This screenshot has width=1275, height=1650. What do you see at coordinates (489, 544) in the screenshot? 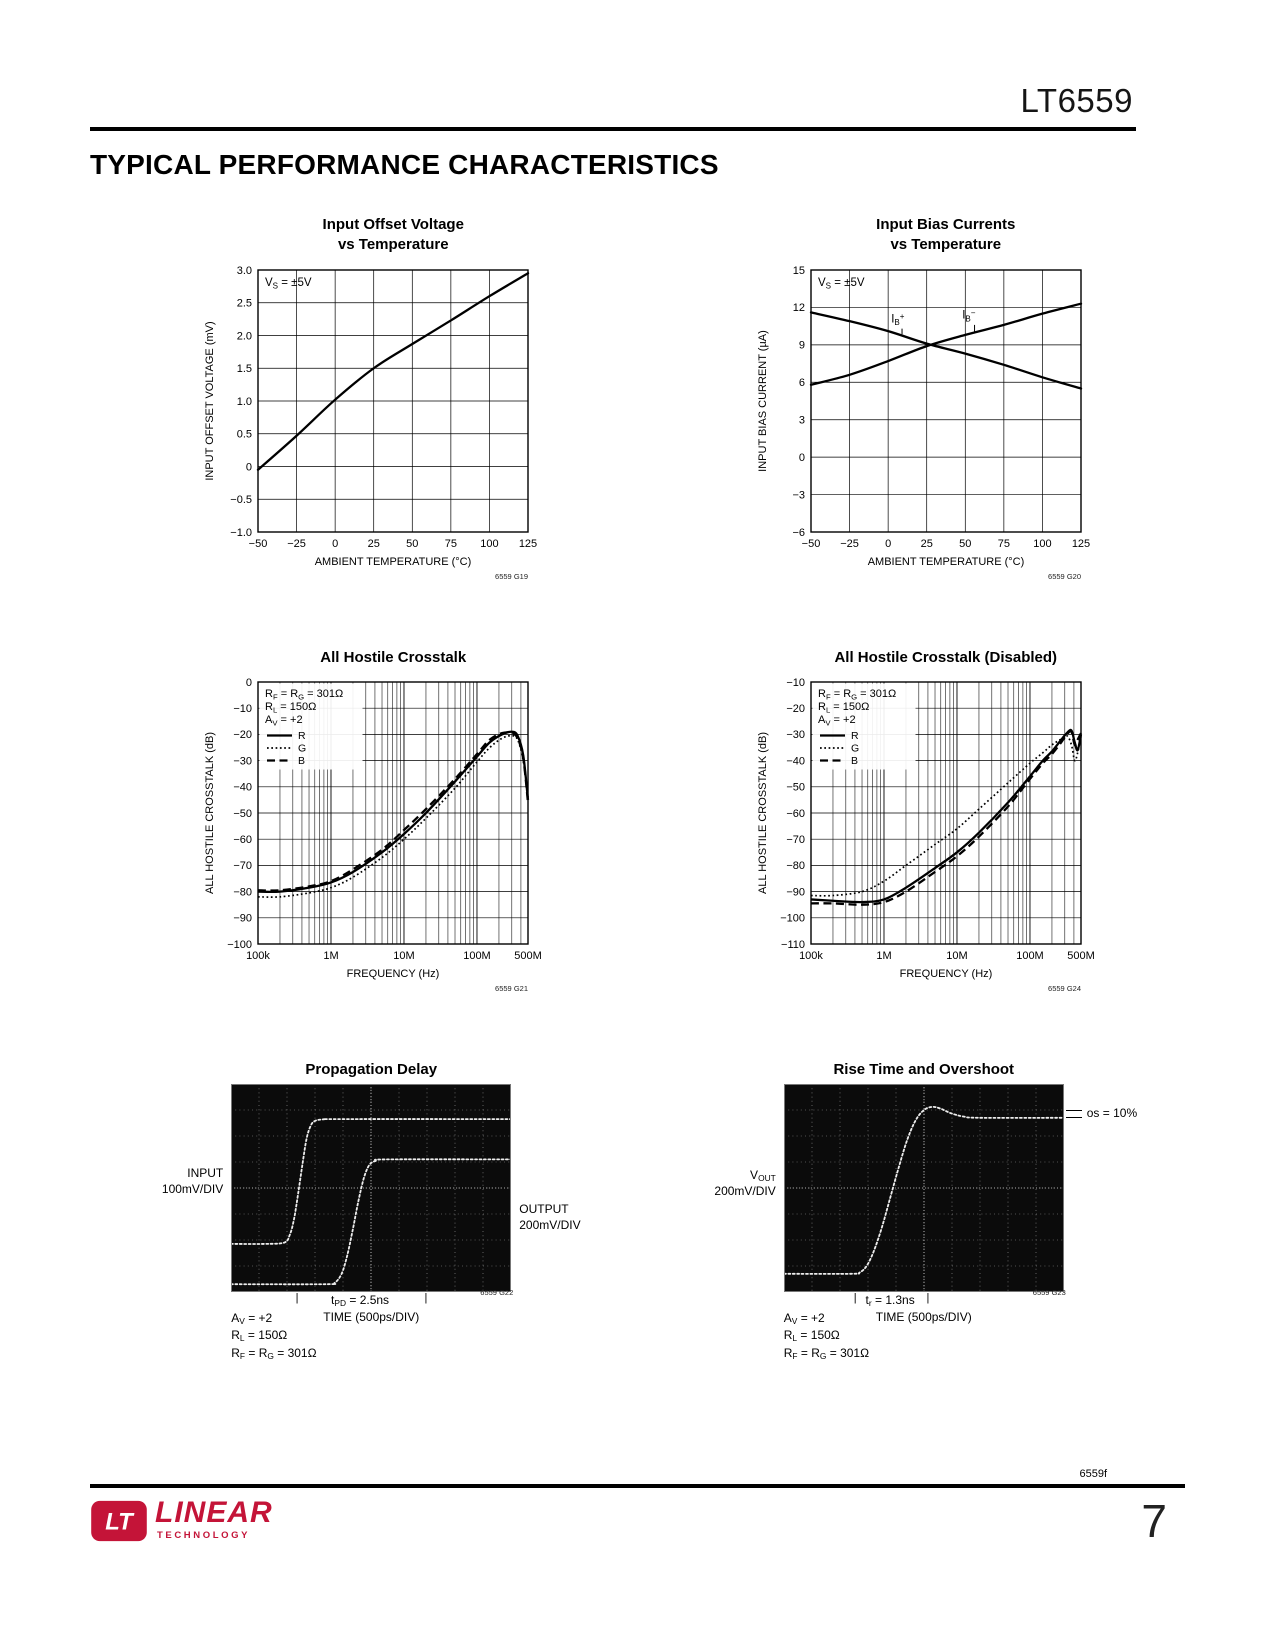
I see `svg-text: 100` at bounding box center [489, 544].